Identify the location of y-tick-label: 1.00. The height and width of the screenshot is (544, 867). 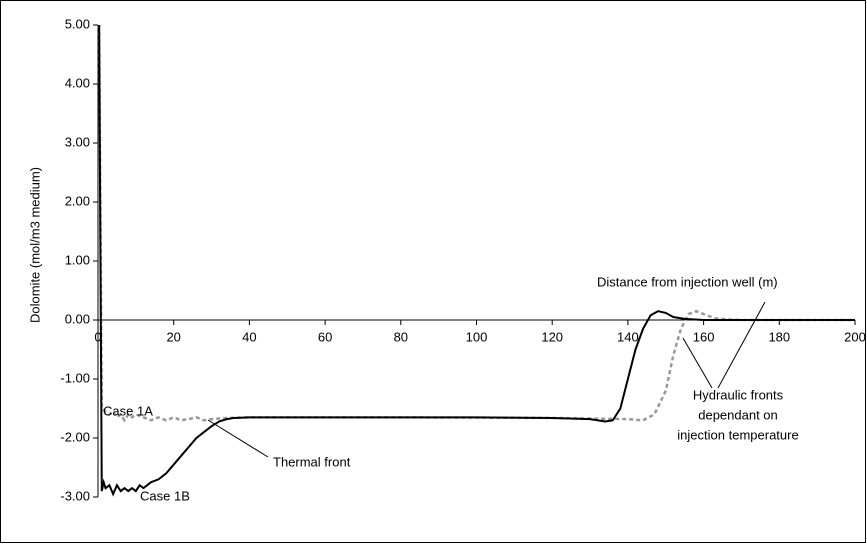
(77, 259).